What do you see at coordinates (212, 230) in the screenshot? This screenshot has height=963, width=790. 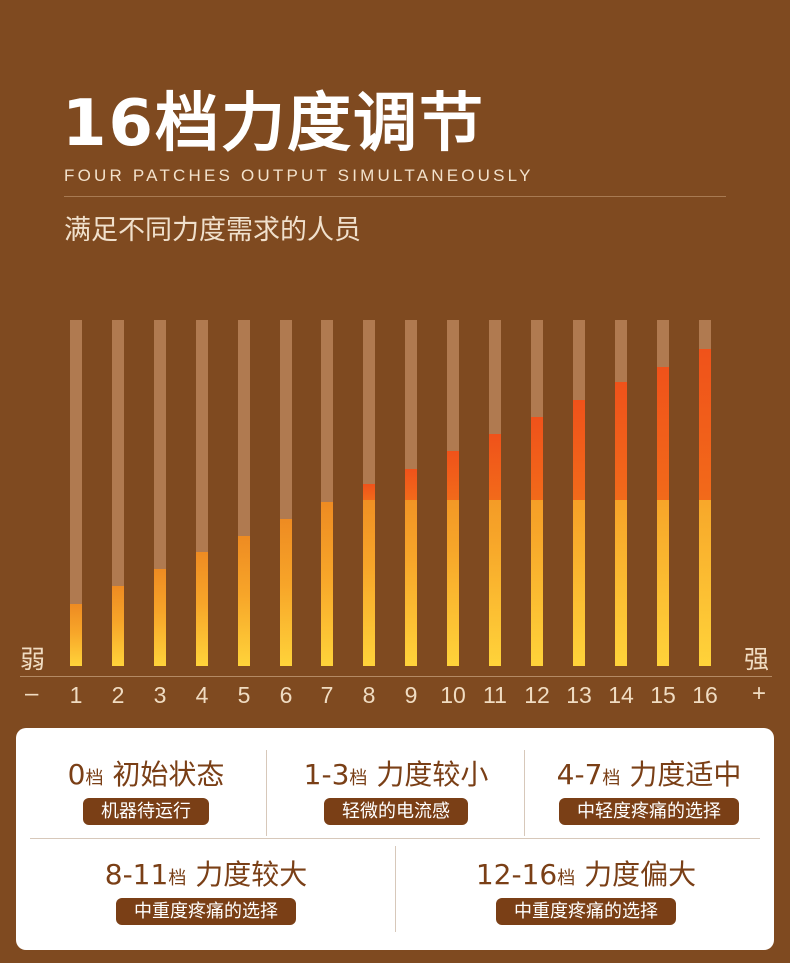 I see `chinese-subtitle: 满足不同力度需求的人员` at bounding box center [212, 230].